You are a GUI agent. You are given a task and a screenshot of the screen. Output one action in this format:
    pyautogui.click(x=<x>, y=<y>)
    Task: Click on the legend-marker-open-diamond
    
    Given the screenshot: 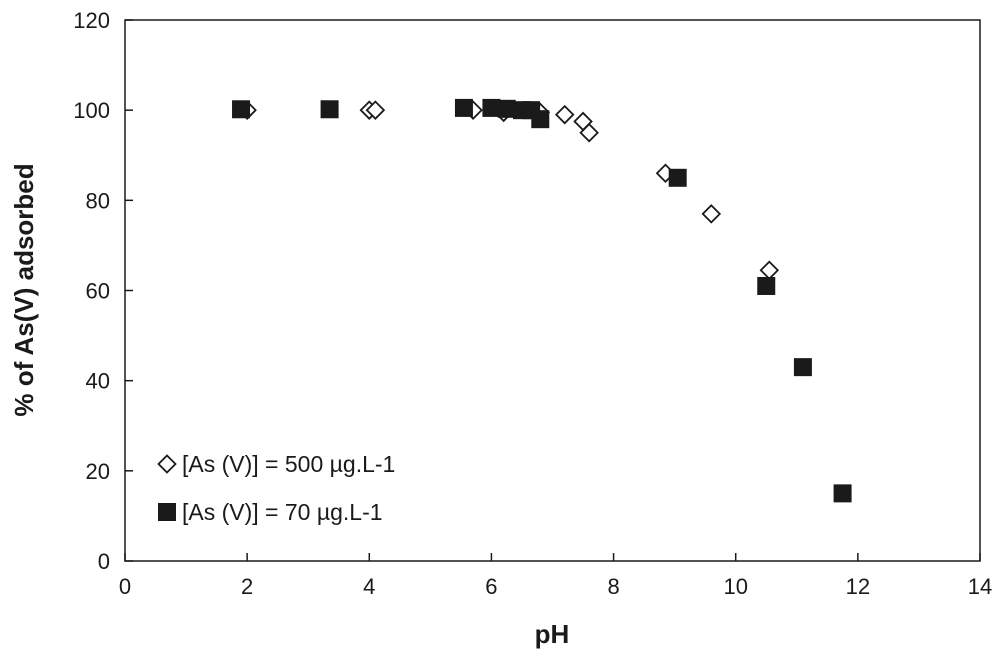 What is the action you would take?
    pyautogui.click(x=167, y=464)
    